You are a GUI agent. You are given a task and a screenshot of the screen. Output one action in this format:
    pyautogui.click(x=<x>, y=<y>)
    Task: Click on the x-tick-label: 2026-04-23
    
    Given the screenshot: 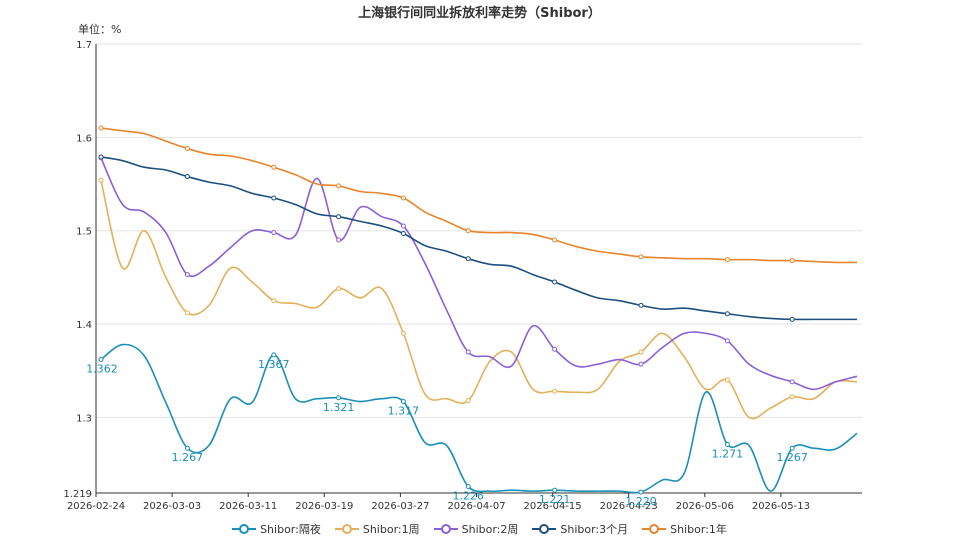 What is the action you would take?
    pyautogui.click(x=629, y=506)
    